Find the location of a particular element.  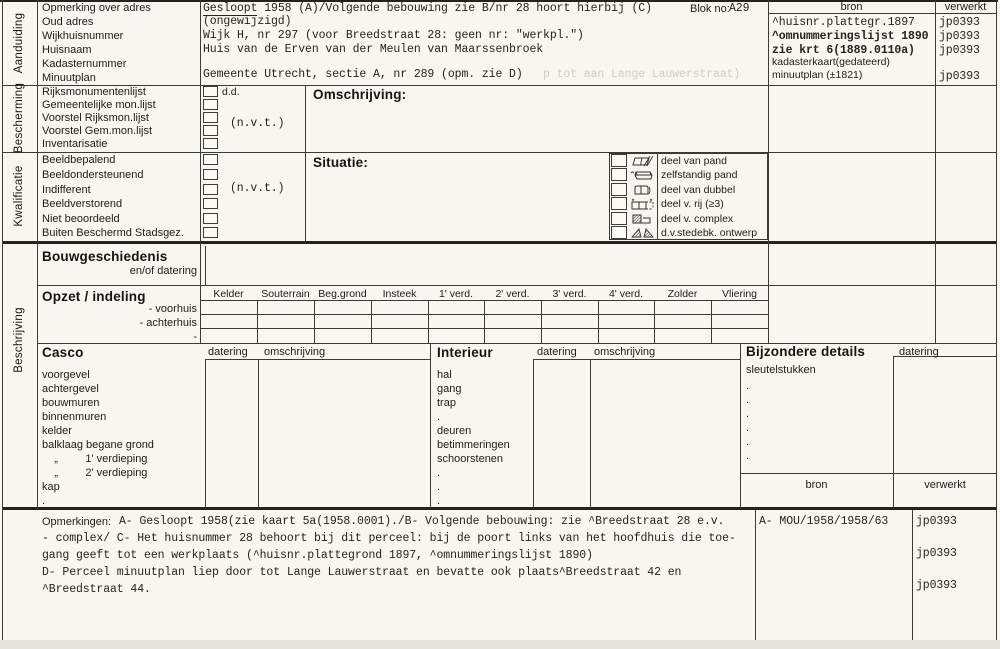

checkbox-deel-van-pand is located at coordinates (619, 160).